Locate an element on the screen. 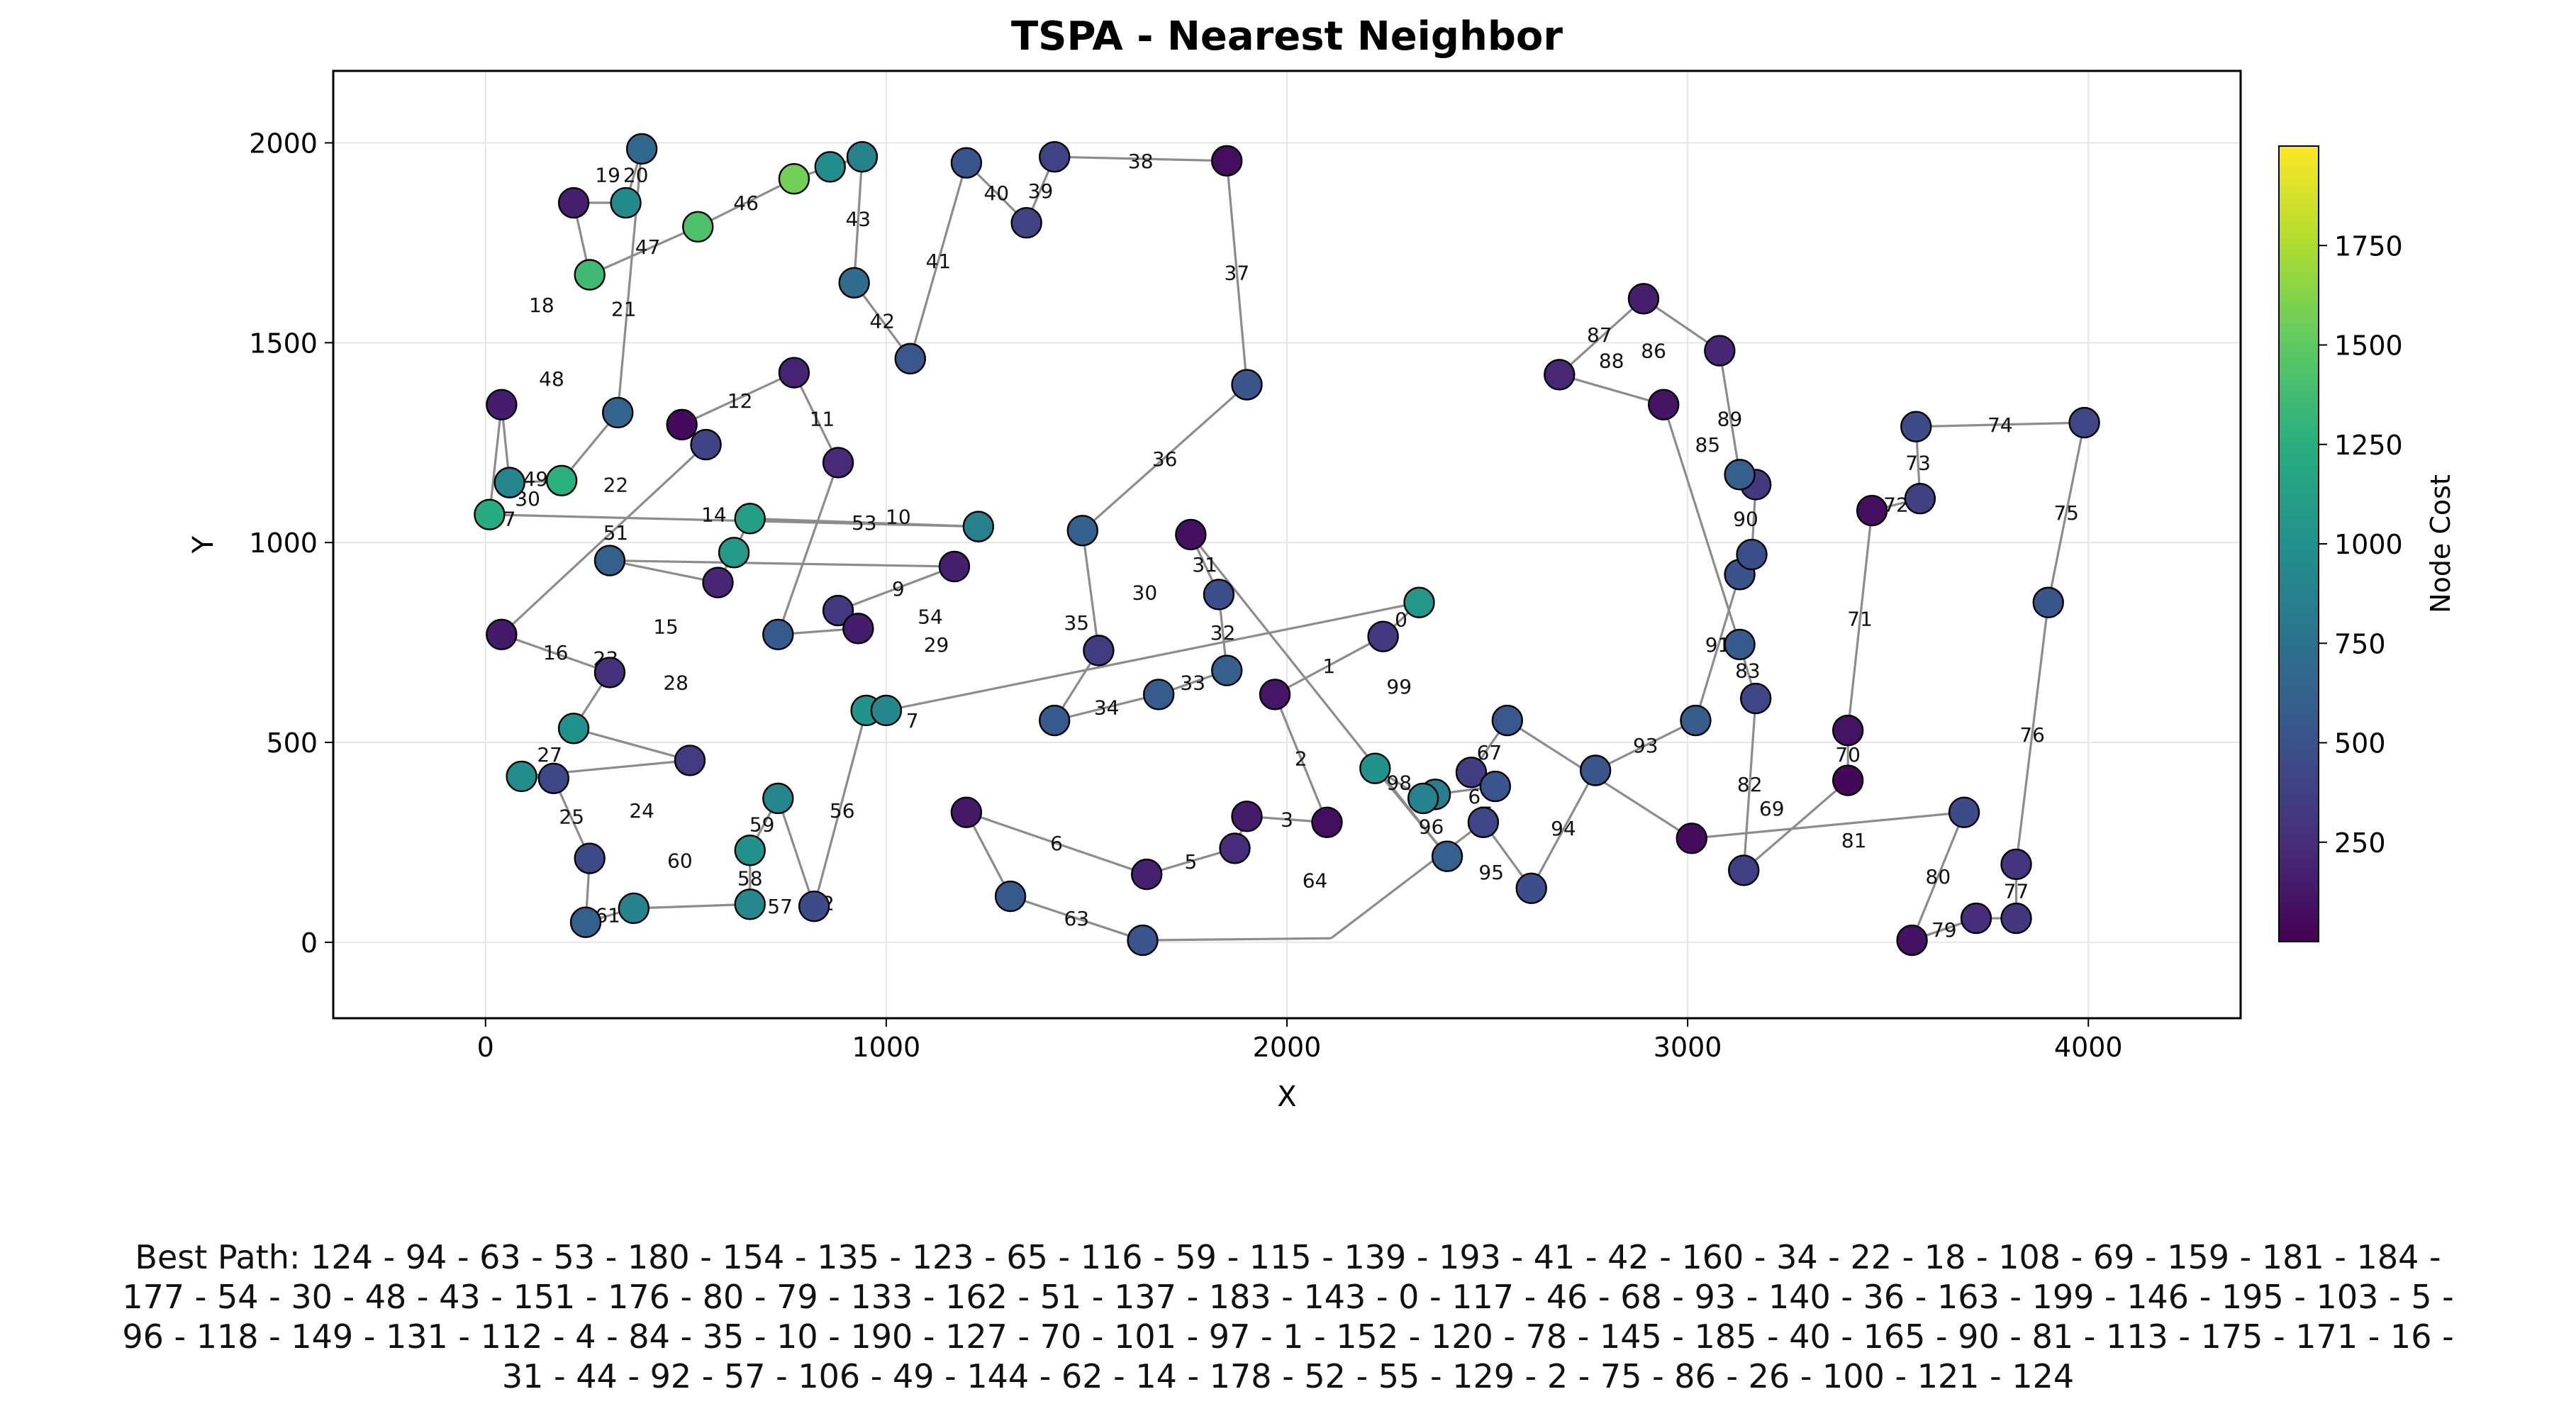 This screenshot has width=2576, height=1416. y-tick-label: 2000 is located at coordinates (283, 143).